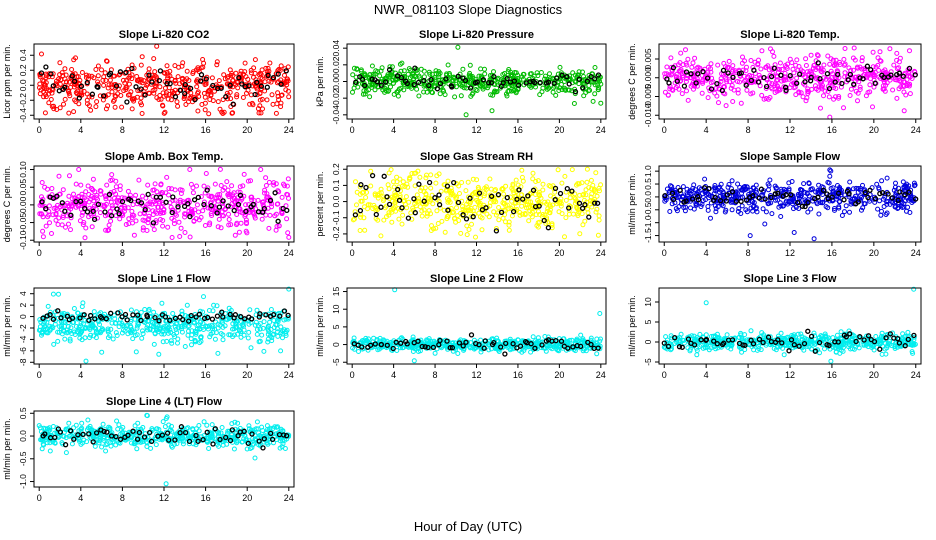 This screenshot has height=540, width=936. I want to click on y-tick-label: 0.005, so click(648, 59).